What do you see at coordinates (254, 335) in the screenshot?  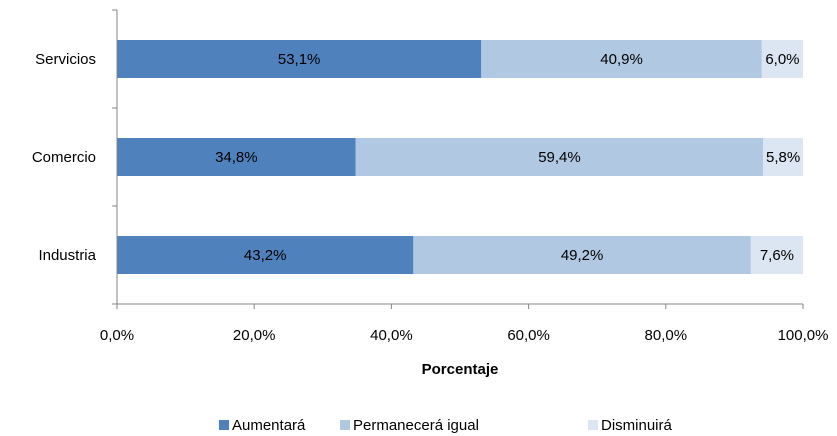 I see `x-tick-label: 20,0%` at bounding box center [254, 335].